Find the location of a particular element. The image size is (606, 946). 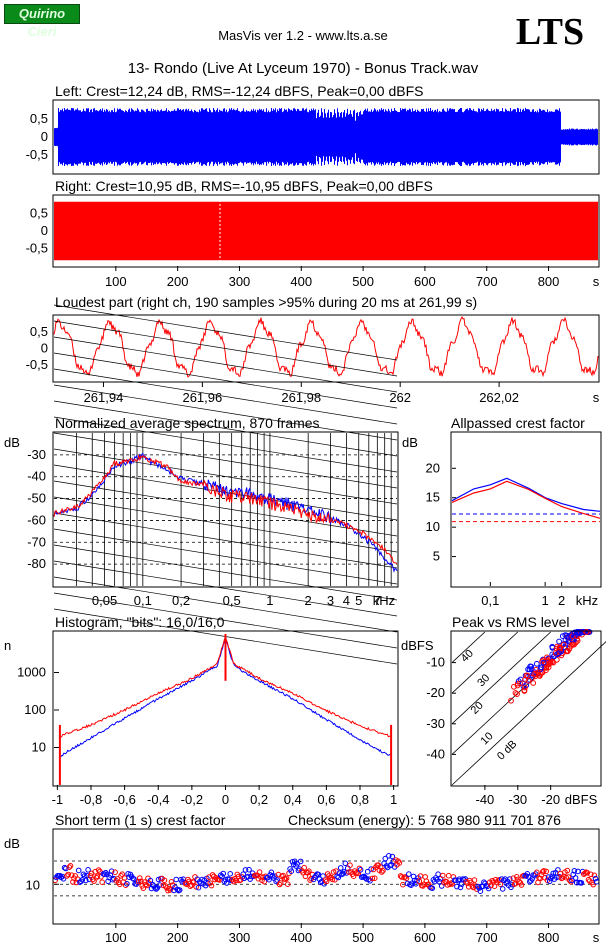

badge-text: Quirino Cieri is located at coordinates (42, 22).